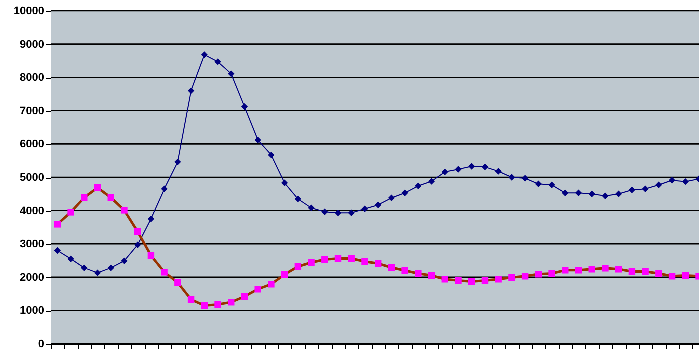 The height and width of the screenshot is (355, 699). What do you see at coordinates (32, 211) in the screenshot?
I see `y-tick-label: 4000` at bounding box center [32, 211].